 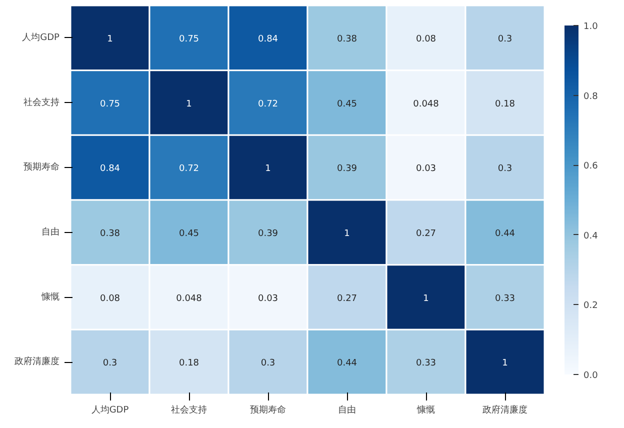 I want to click on y-tick-label: 政府清廉度, so click(x=37, y=362).